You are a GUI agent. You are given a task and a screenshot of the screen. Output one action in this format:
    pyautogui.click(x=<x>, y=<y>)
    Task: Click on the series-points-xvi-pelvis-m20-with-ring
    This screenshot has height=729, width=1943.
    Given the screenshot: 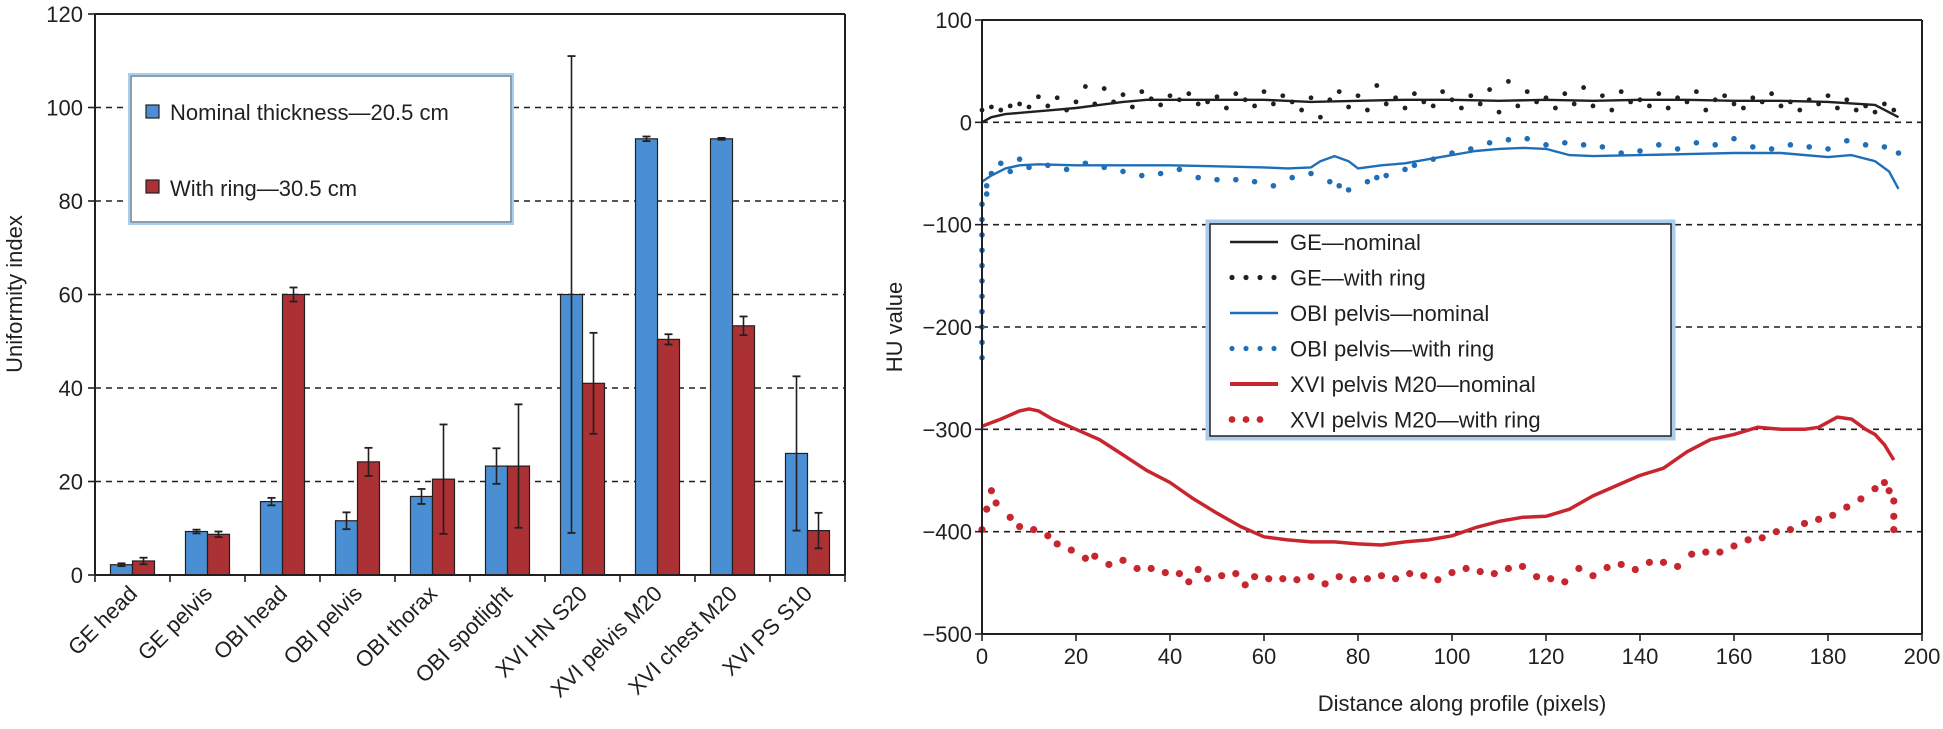 What is the action you would take?
    pyautogui.click(x=1438, y=533)
    